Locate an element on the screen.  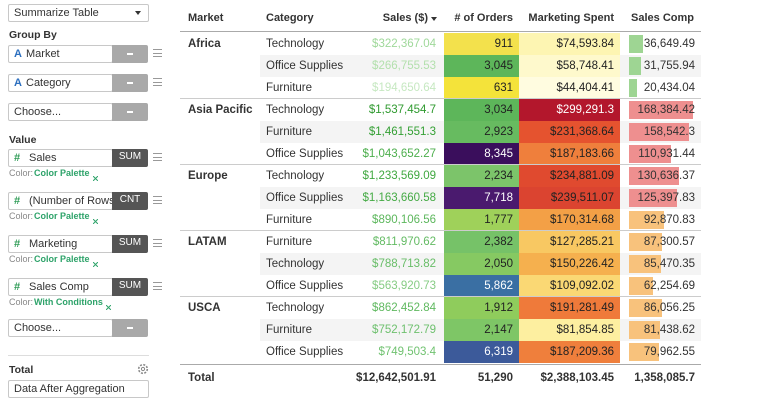
comp-cell: 86,056.25 is located at coordinates (669, 308).